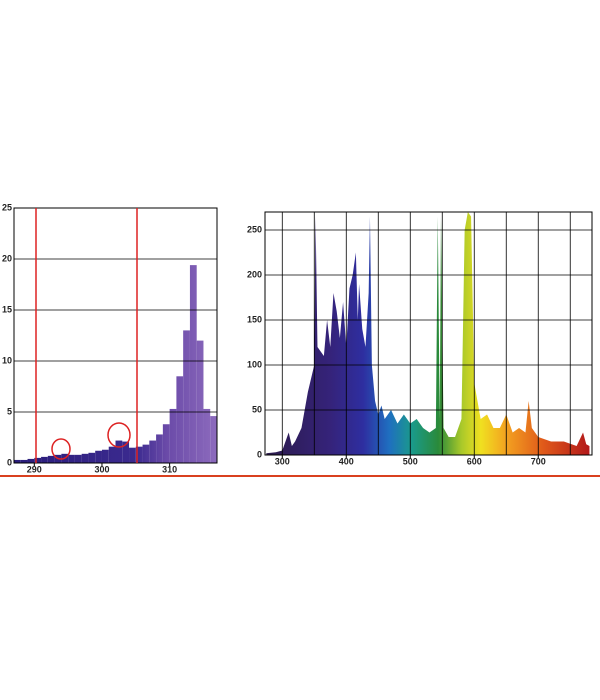 The width and height of the screenshot is (600, 700). What do you see at coordinates (254, 229) in the screenshot?
I see `y-tick-label: 250` at bounding box center [254, 229].